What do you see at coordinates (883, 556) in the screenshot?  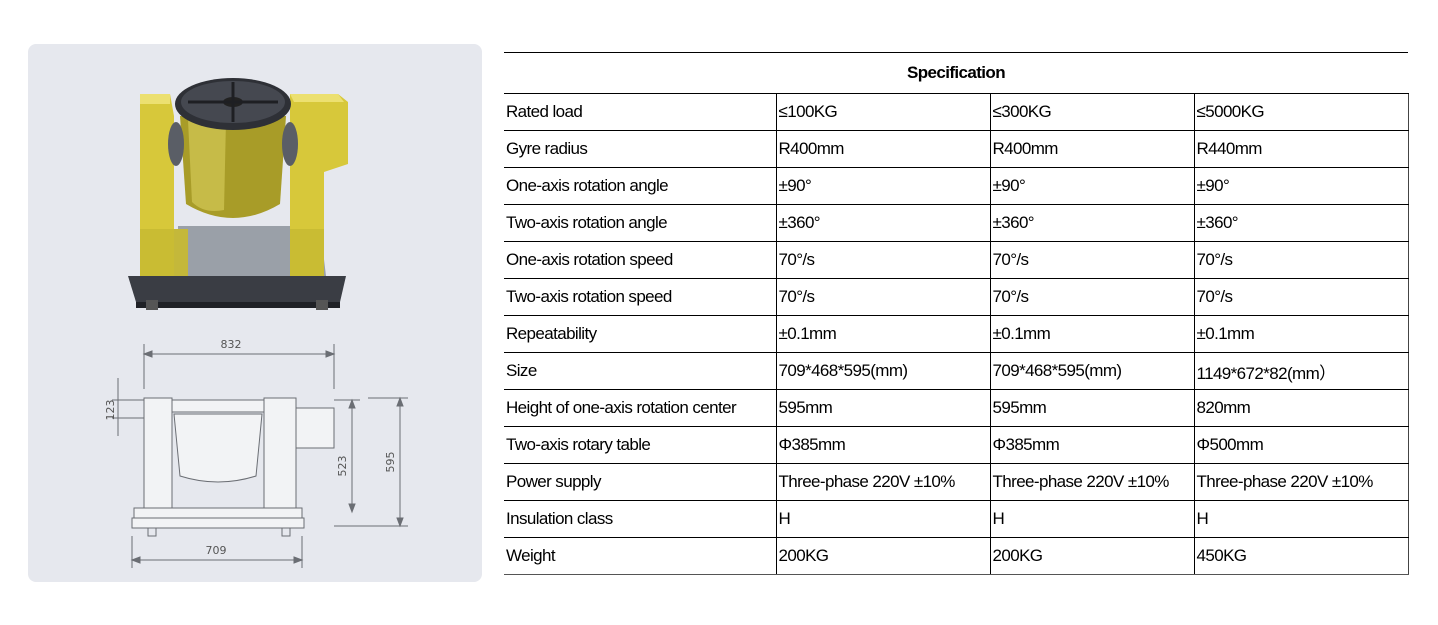 I see `value-cell-100kg: 200KG` at bounding box center [883, 556].